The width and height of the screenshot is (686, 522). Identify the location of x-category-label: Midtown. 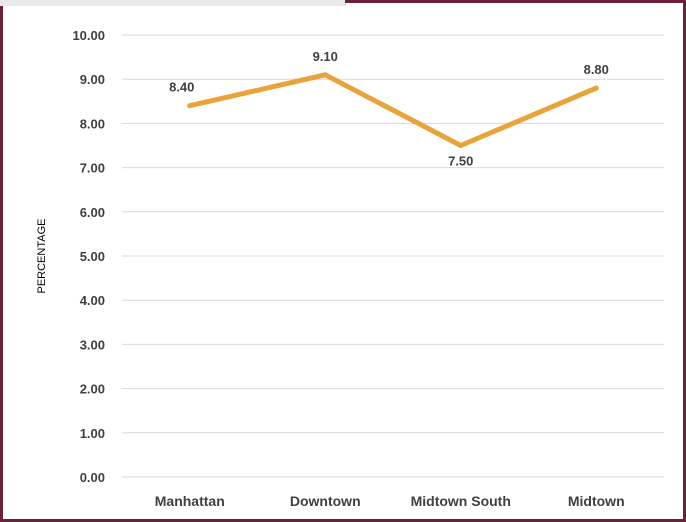
(596, 501).